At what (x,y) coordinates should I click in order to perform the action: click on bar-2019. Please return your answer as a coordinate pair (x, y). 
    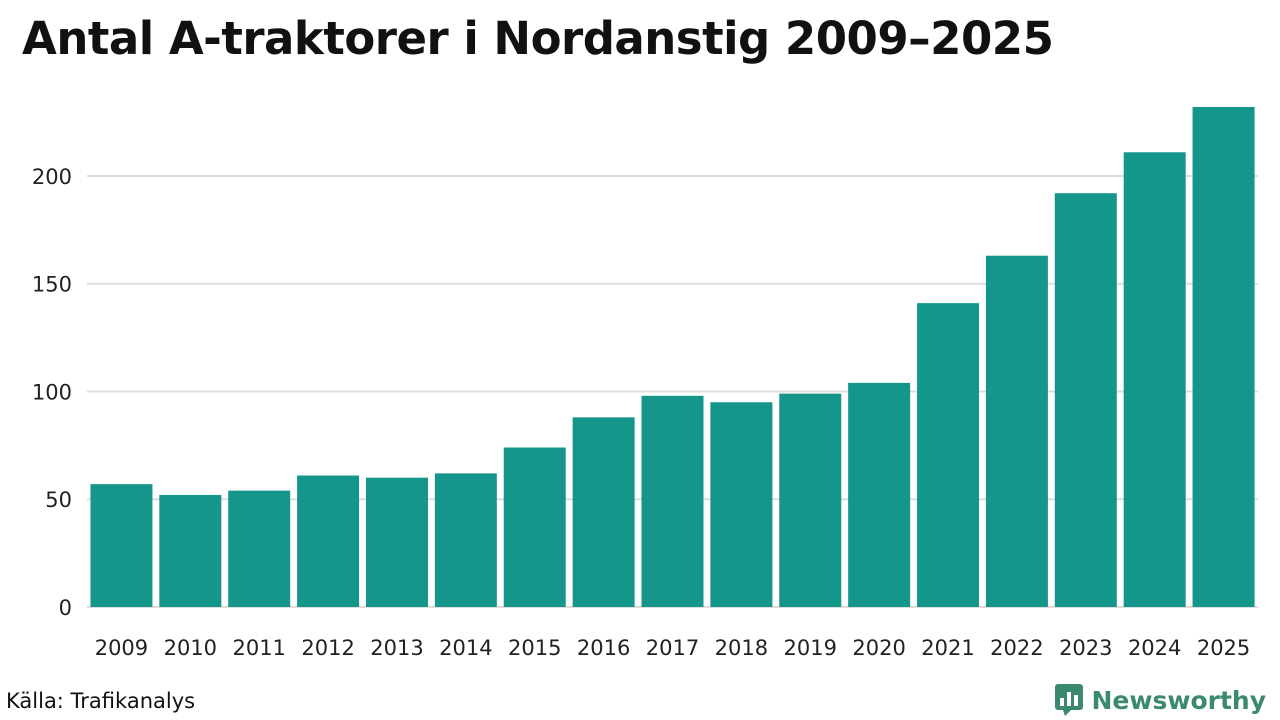
    Looking at the image, I should click on (810, 500).